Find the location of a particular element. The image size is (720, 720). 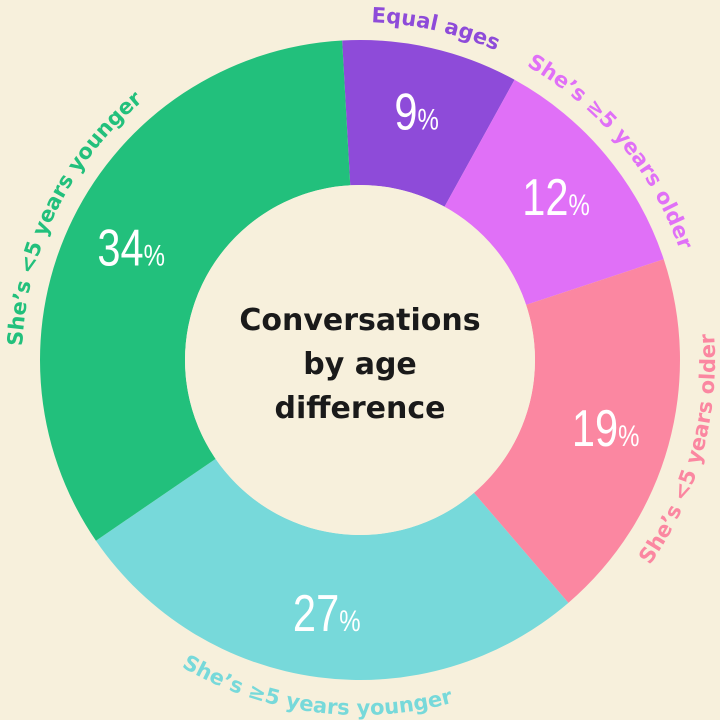

chart-center-title: Conversations by age difference is located at coordinates (359, 364).